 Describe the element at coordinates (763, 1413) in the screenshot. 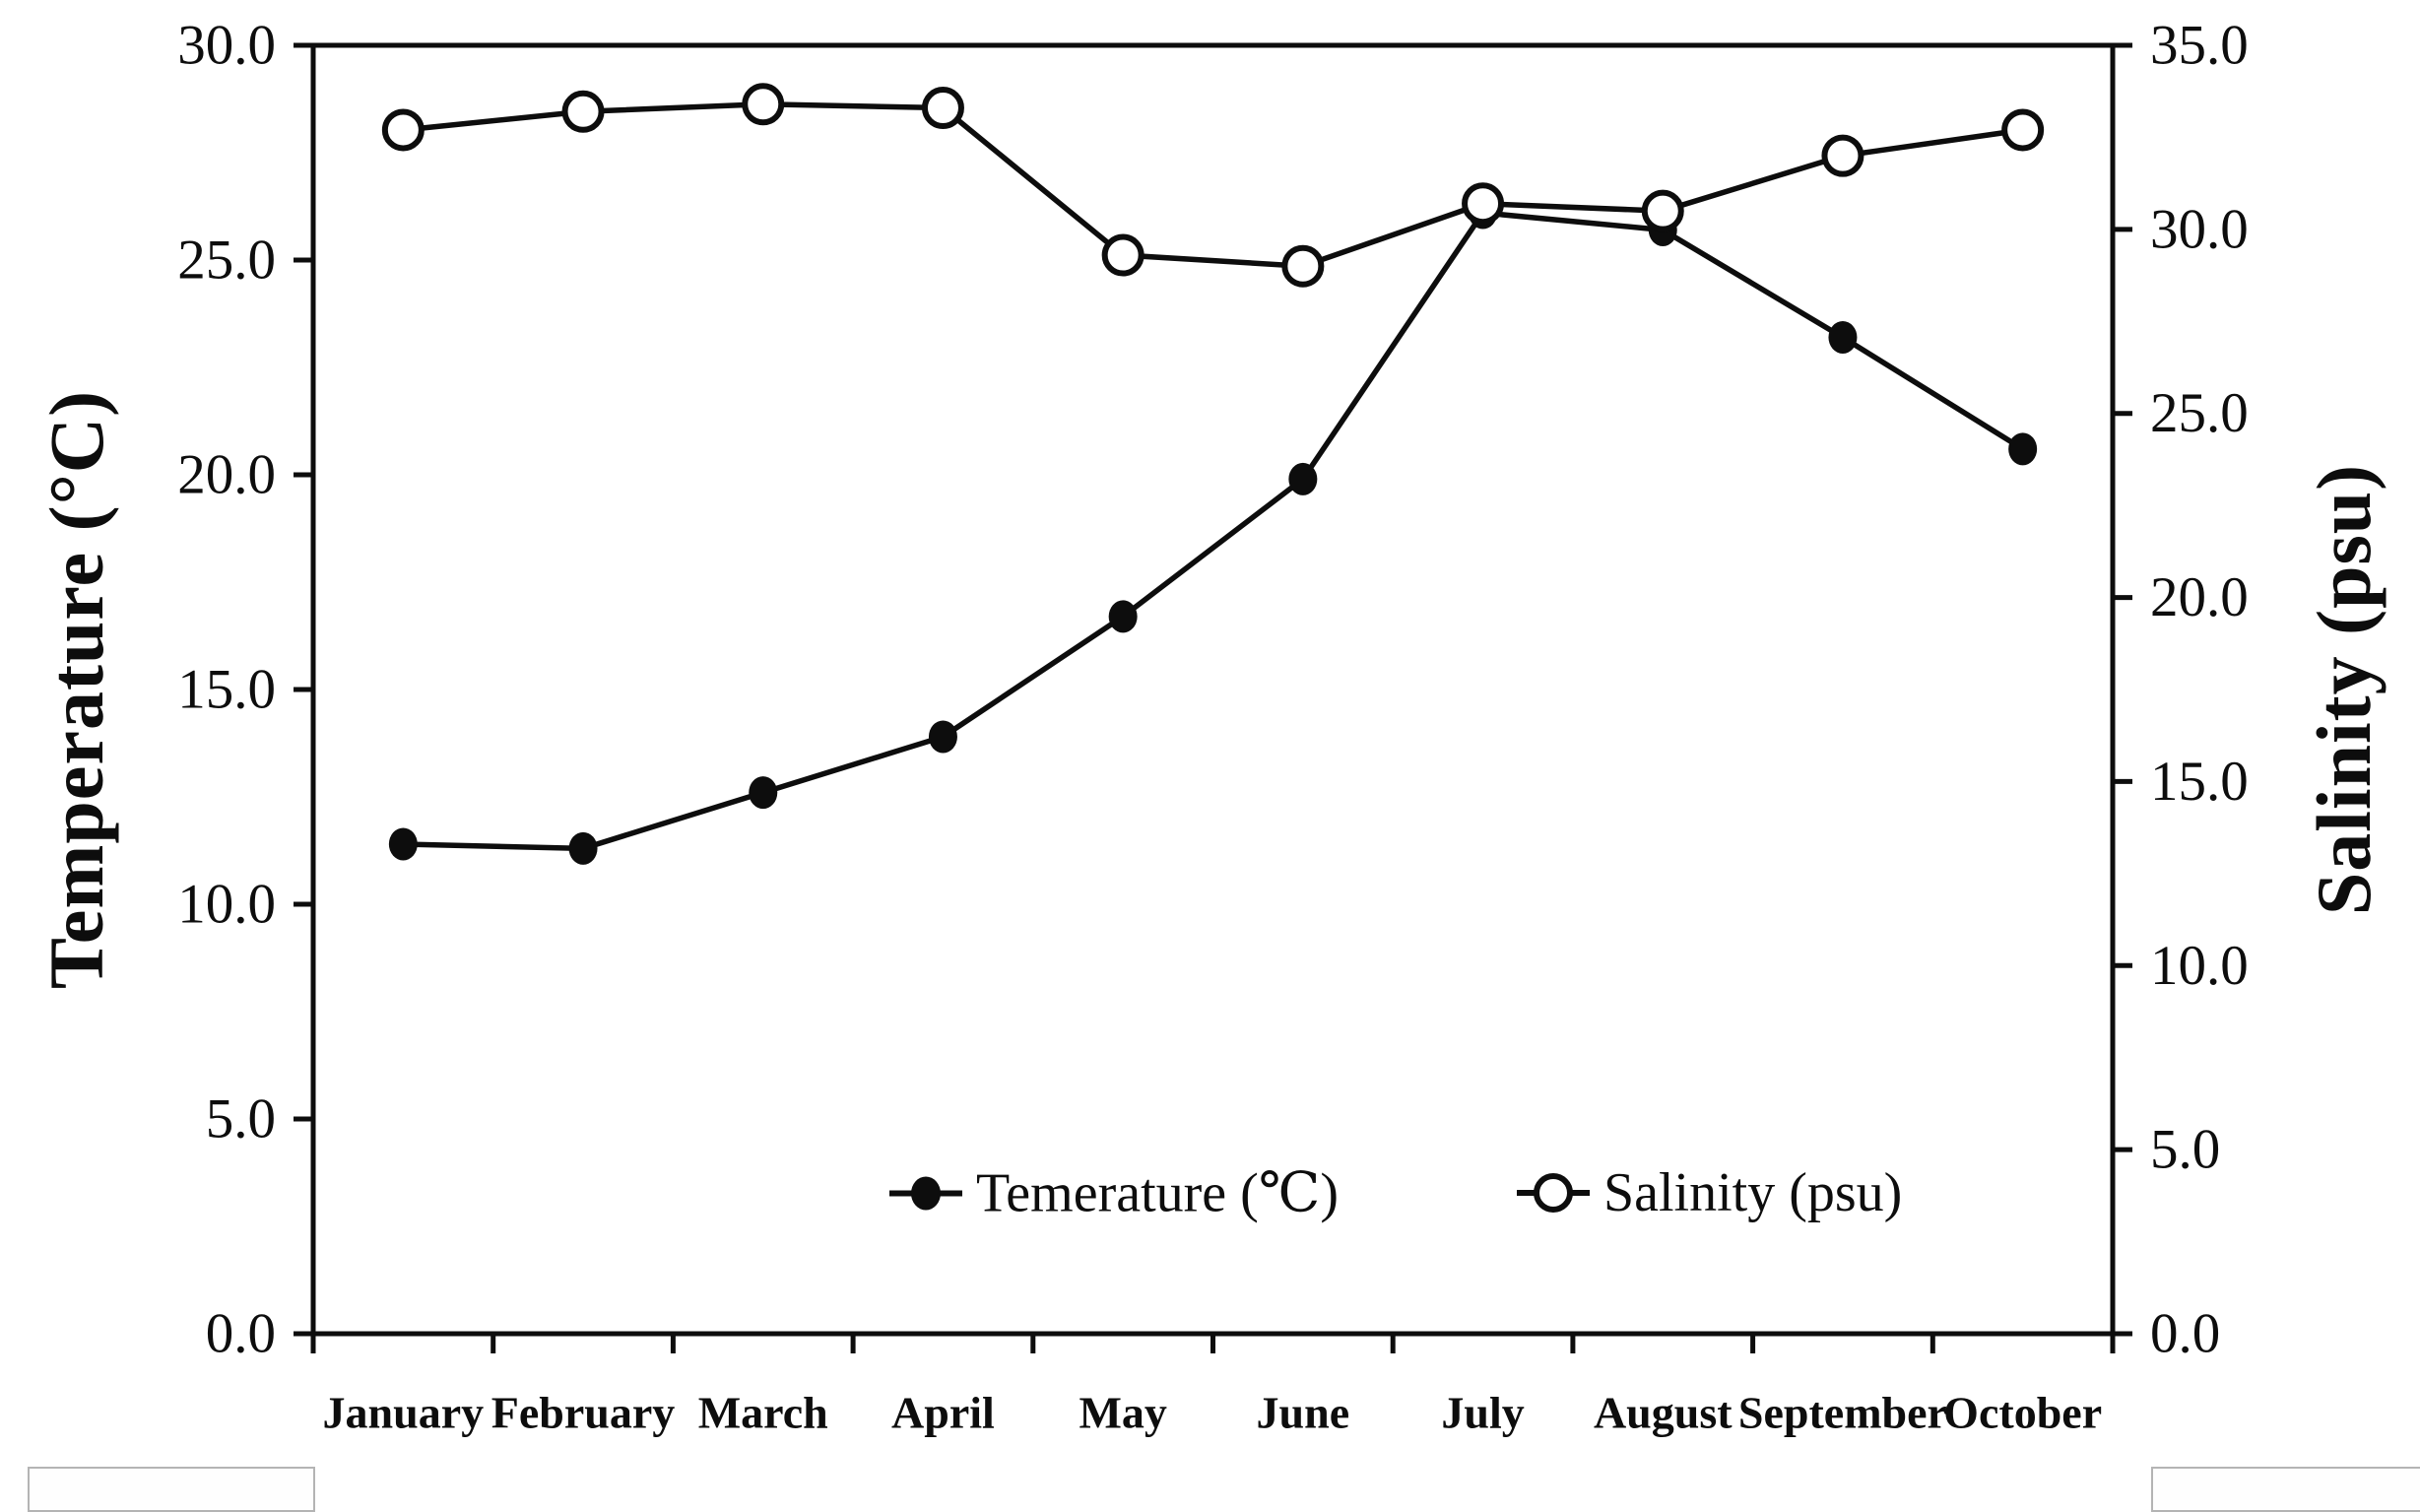

I see `x-axis-month-label: March` at that location.